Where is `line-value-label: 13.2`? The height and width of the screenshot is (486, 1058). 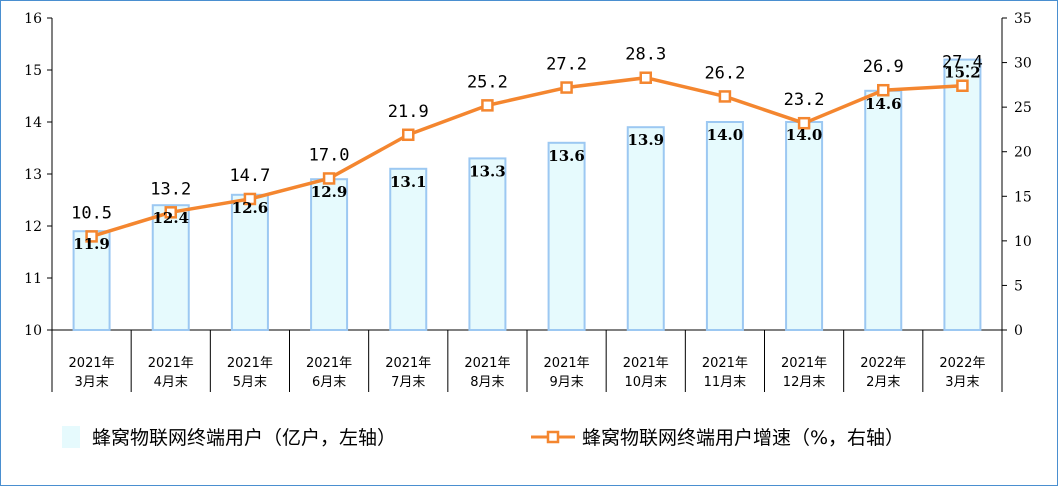
line-value-label: 13.2 is located at coordinates (170, 189).